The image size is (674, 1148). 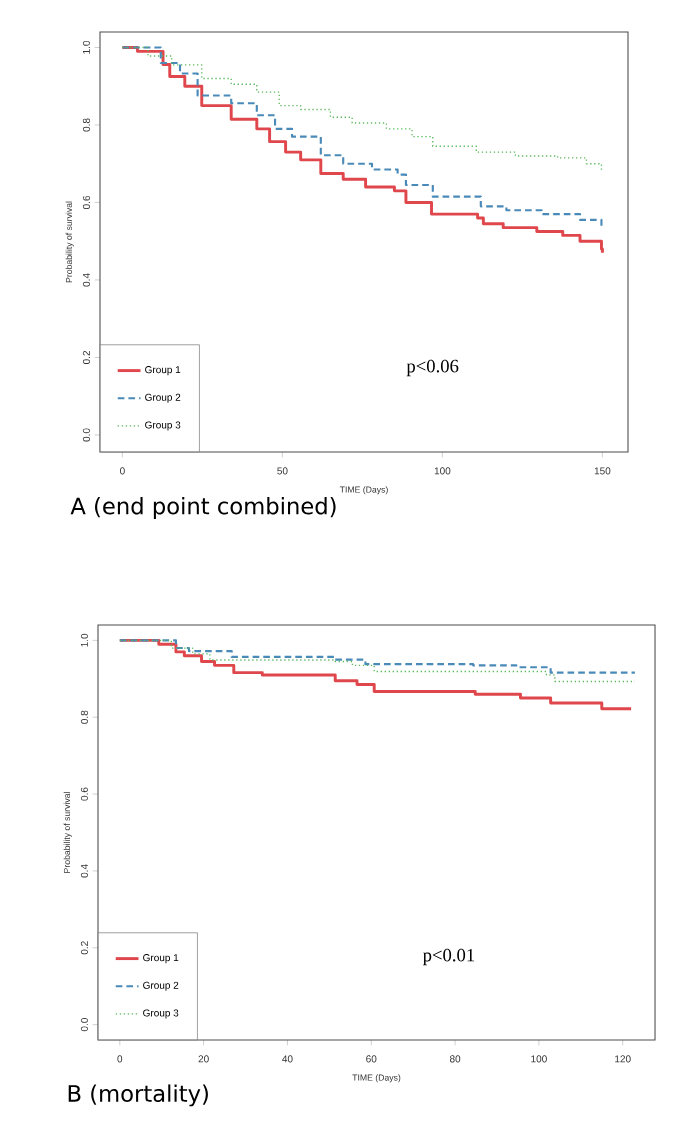 I want to click on text: B (mortality), so click(x=138, y=1095).